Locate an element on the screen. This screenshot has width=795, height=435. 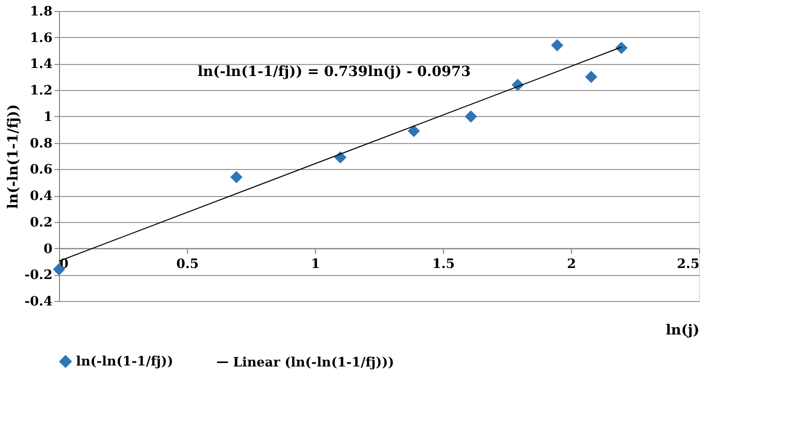
y-tick-label: 1.6 is located at coordinates (41, 38).